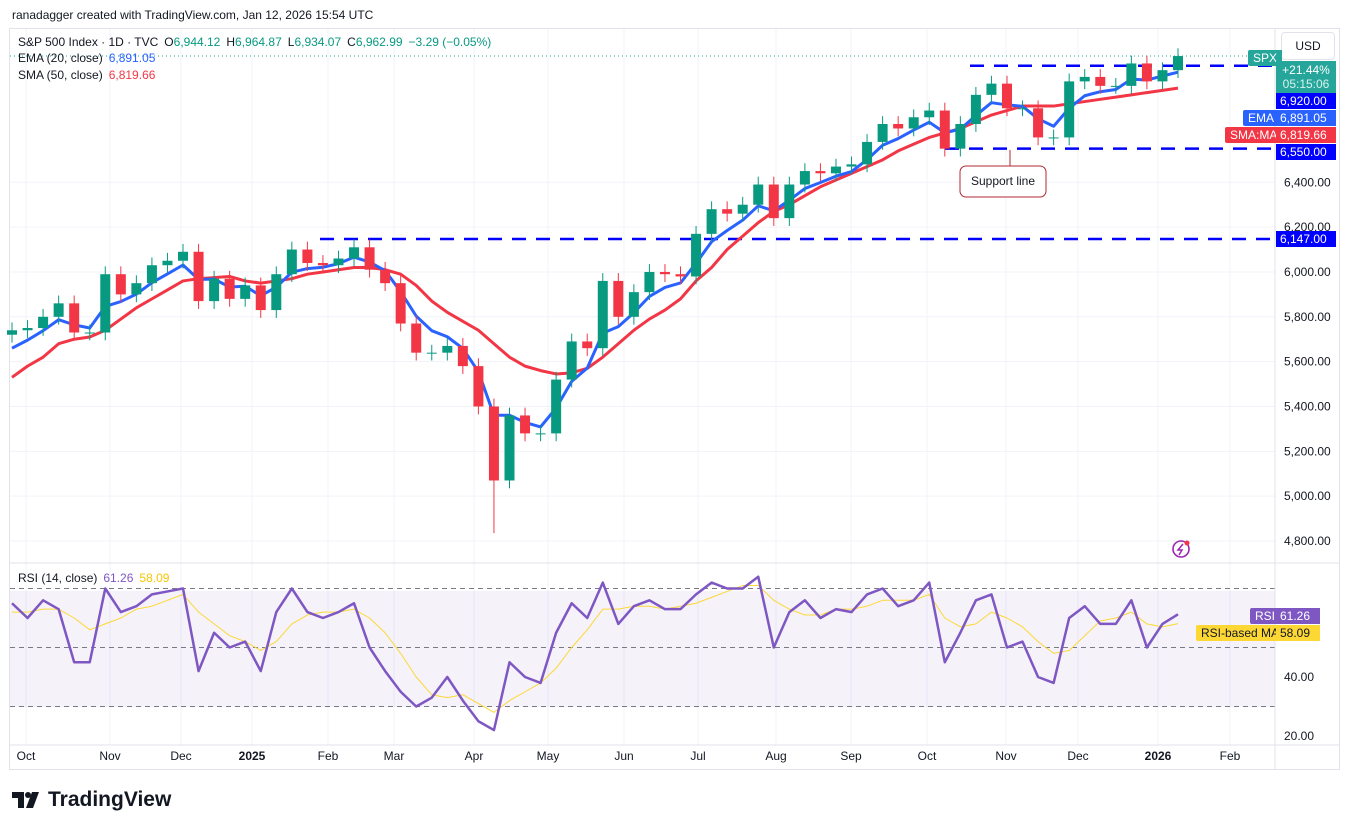 This screenshot has width=1351, height=830. I want to click on time-tick-label: 2026, so click(1158, 756).